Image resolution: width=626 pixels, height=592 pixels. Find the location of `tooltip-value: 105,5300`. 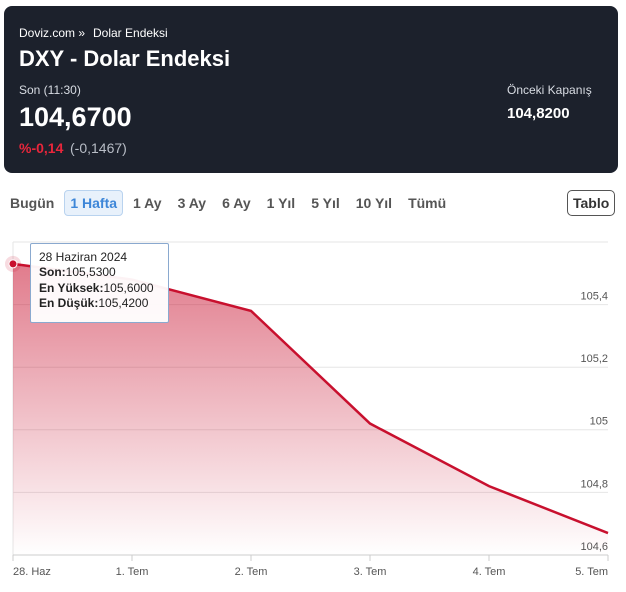

tooltip-value: 105,5300 is located at coordinates (90, 272).